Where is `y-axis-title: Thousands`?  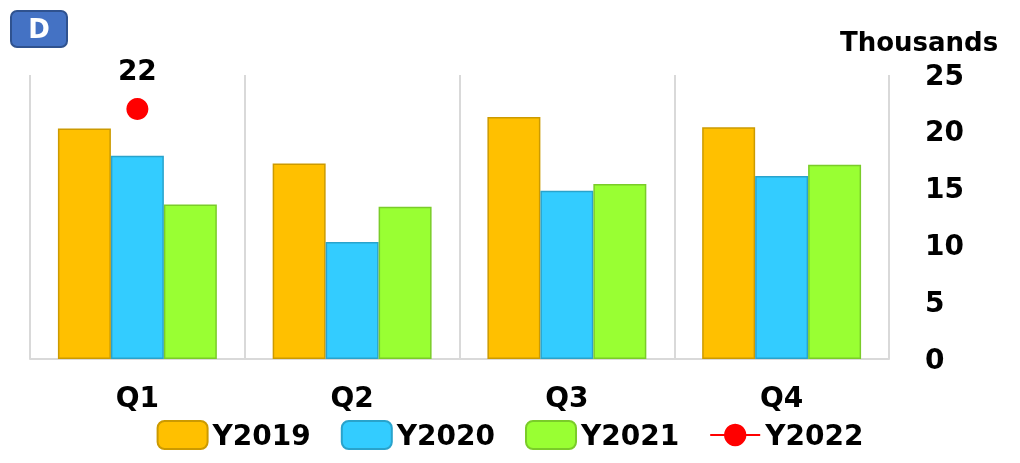
y-axis-title: Thousands is located at coordinates (919, 42).